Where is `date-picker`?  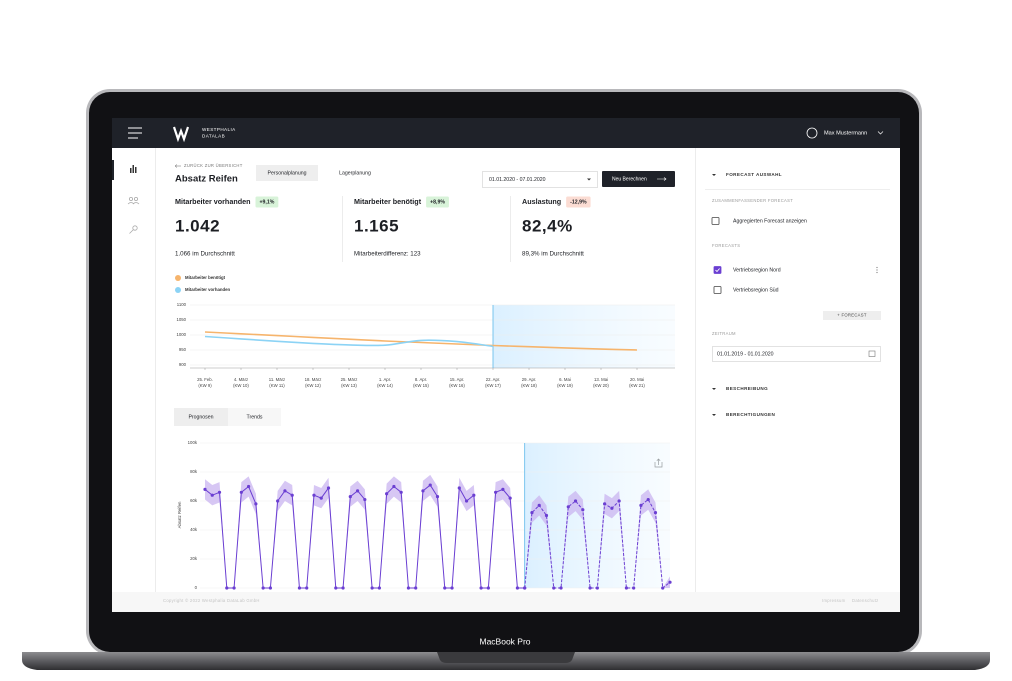 date-picker is located at coordinates (540, 179).